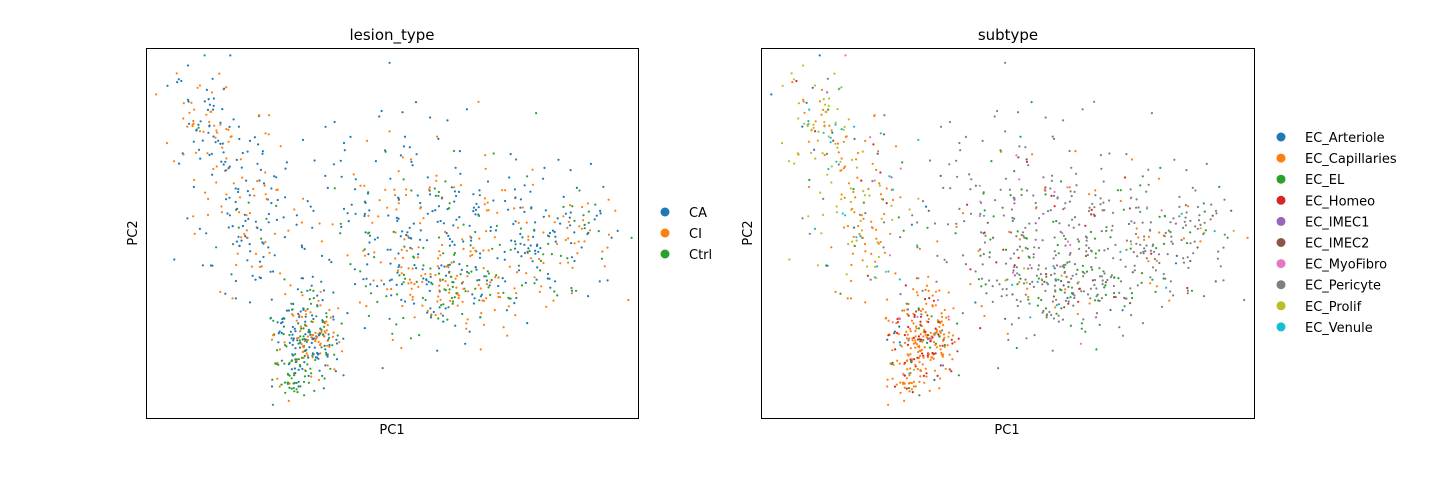 This screenshot has height=480, width=1455. What do you see at coordinates (698, 213) in the screenshot?
I see `legend-label: CA` at bounding box center [698, 213].